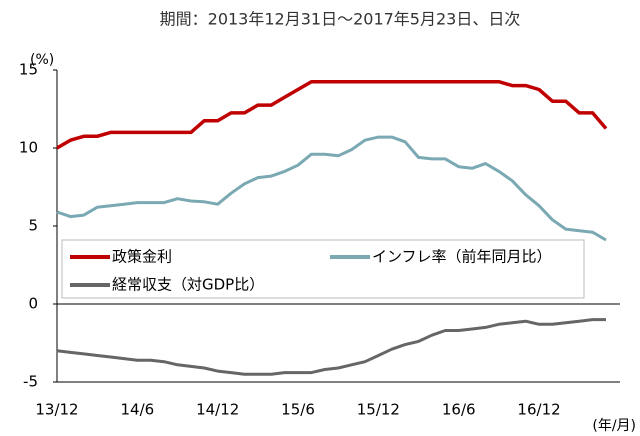 This screenshot has width=640, height=436. What do you see at coordinates (340, 19) in the screenshot?
I see `chart-title: 期間：2013年12月31日～2017年5月23日、日次` at bounding box center [340, 19].